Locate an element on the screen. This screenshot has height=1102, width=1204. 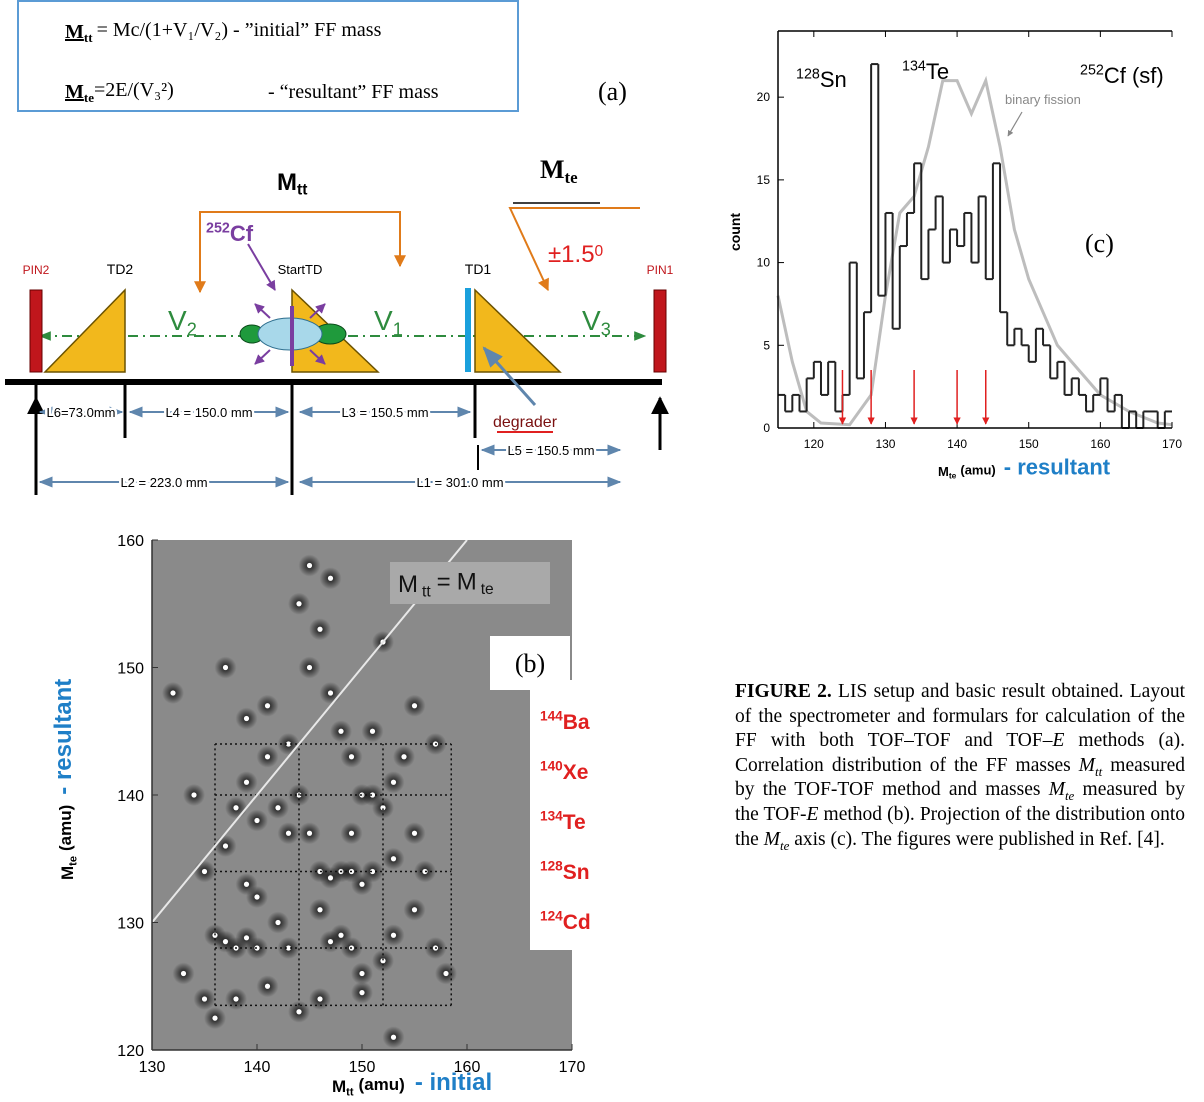
isotope-label: 134Te is located at coordinates (563, 821).